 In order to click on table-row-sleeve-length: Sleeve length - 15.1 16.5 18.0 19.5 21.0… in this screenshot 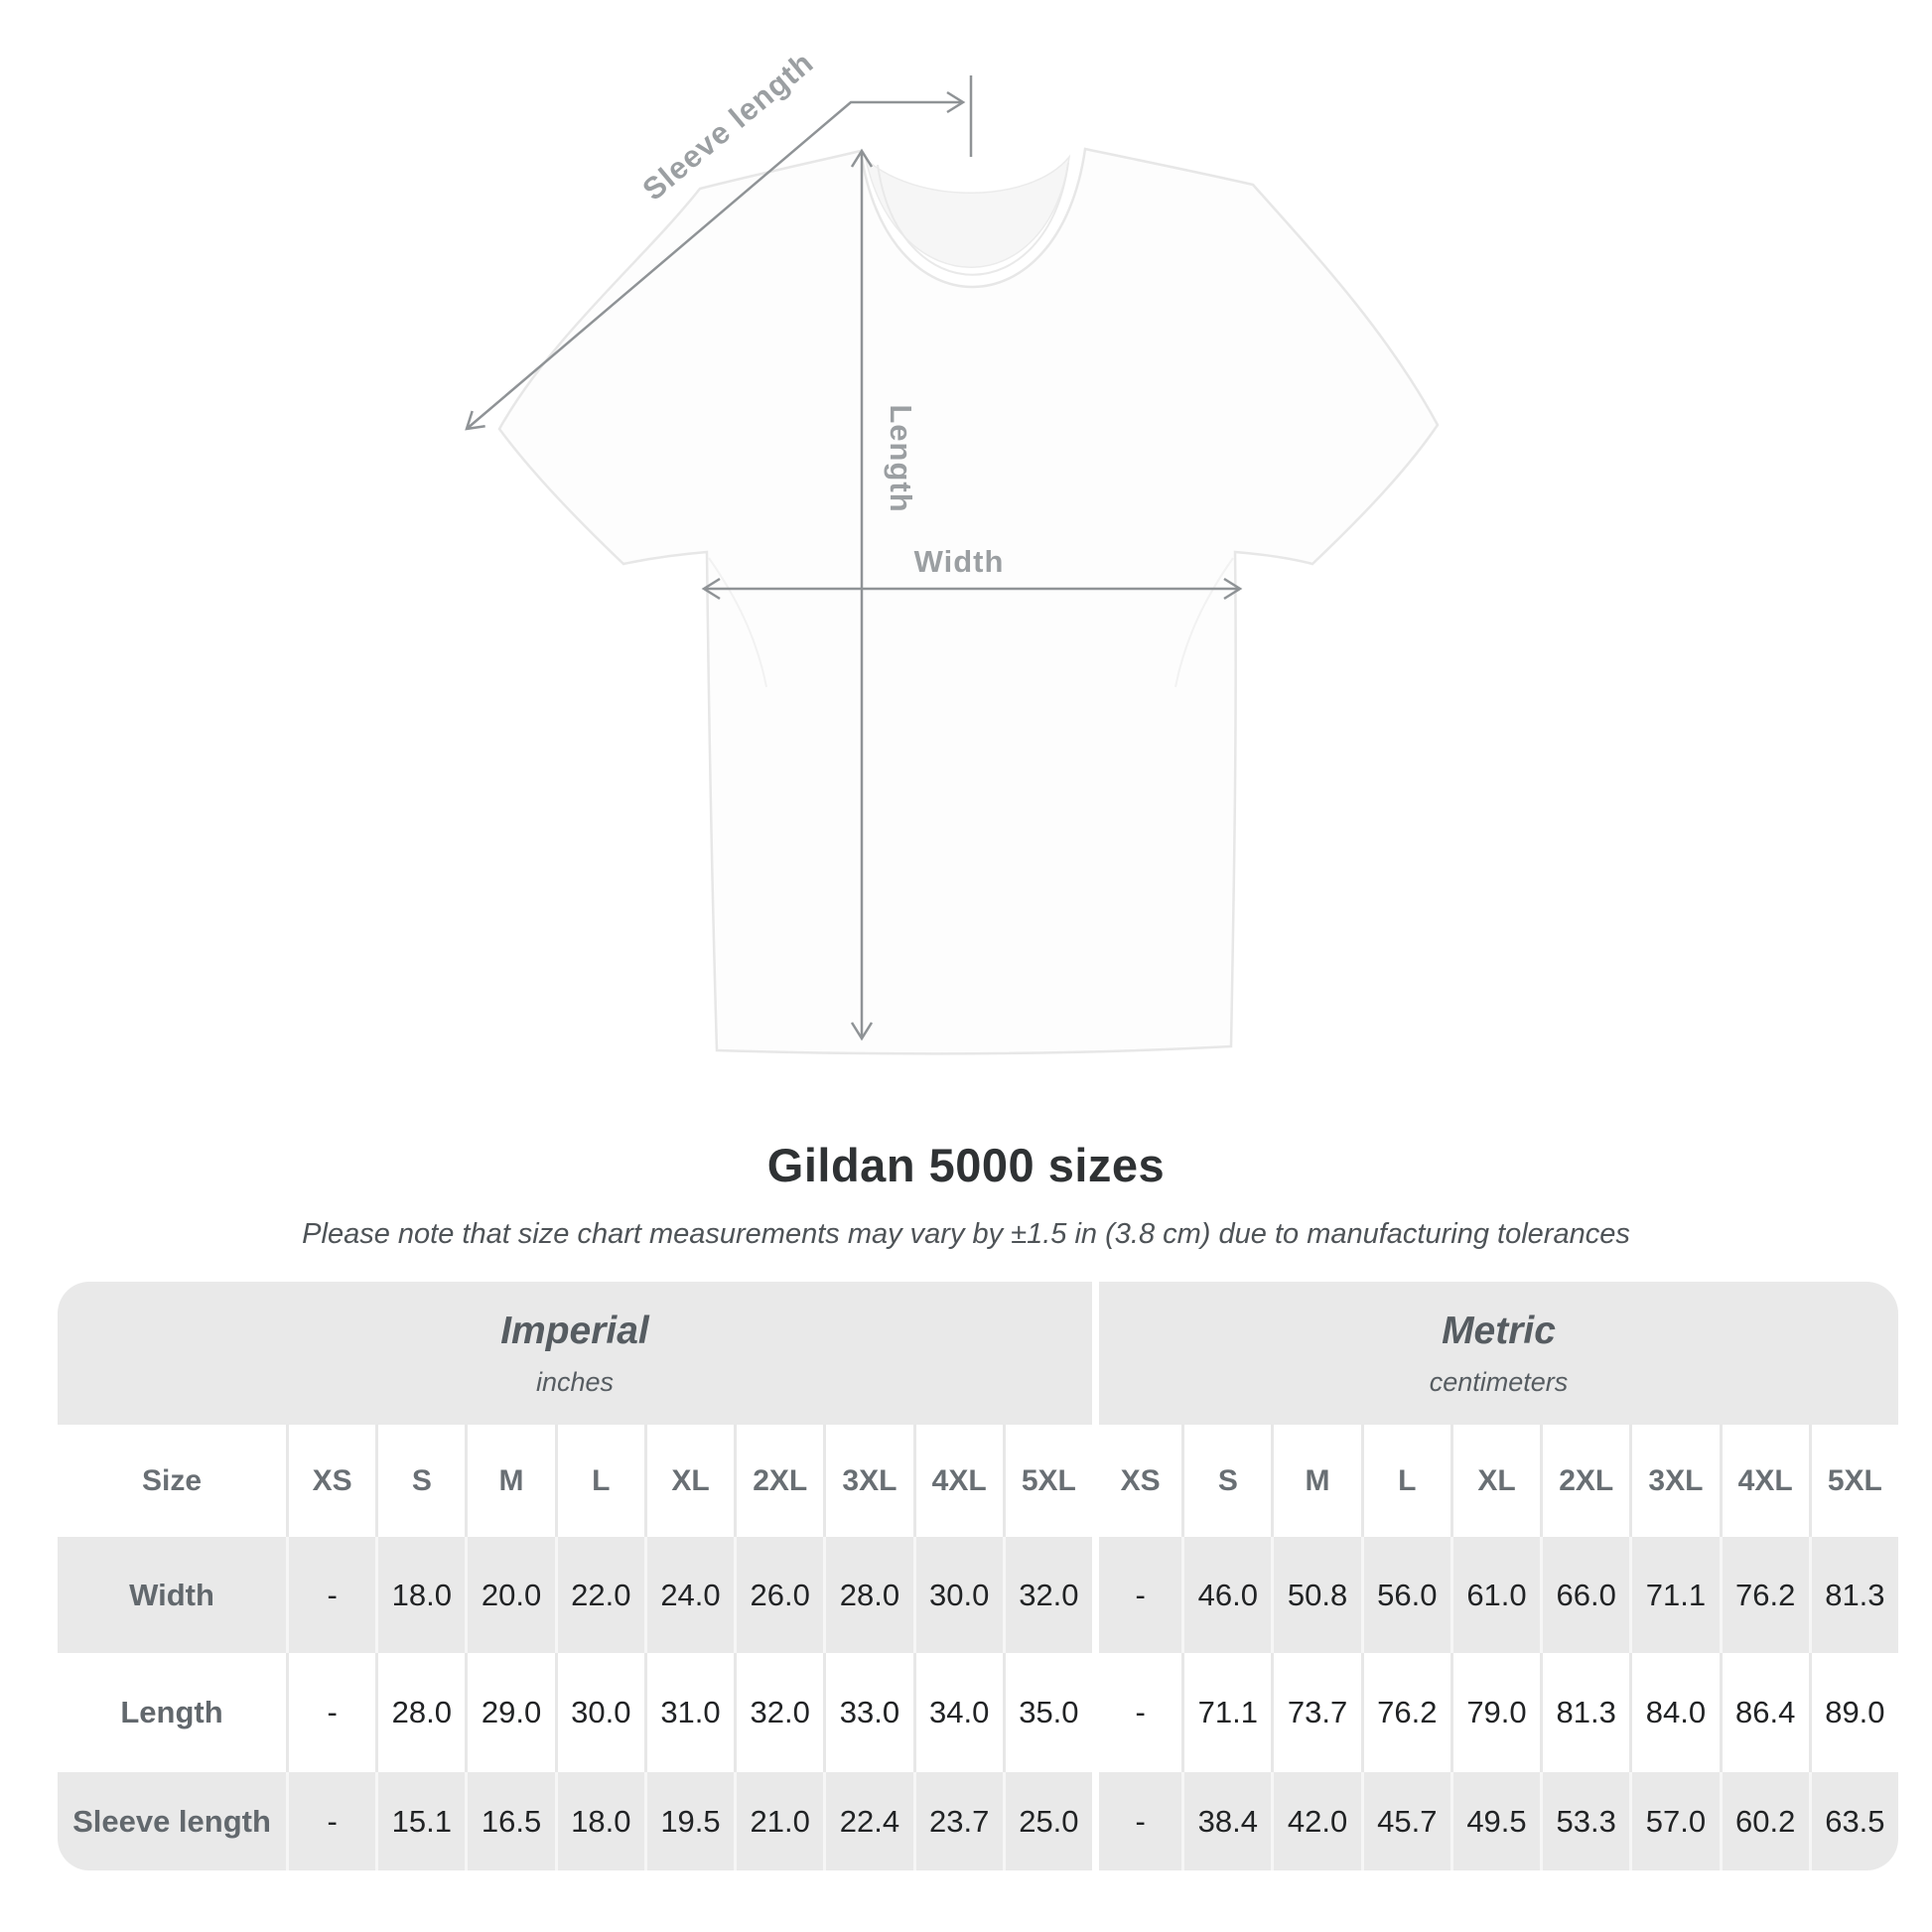, I will do `click(978, 1821)`.